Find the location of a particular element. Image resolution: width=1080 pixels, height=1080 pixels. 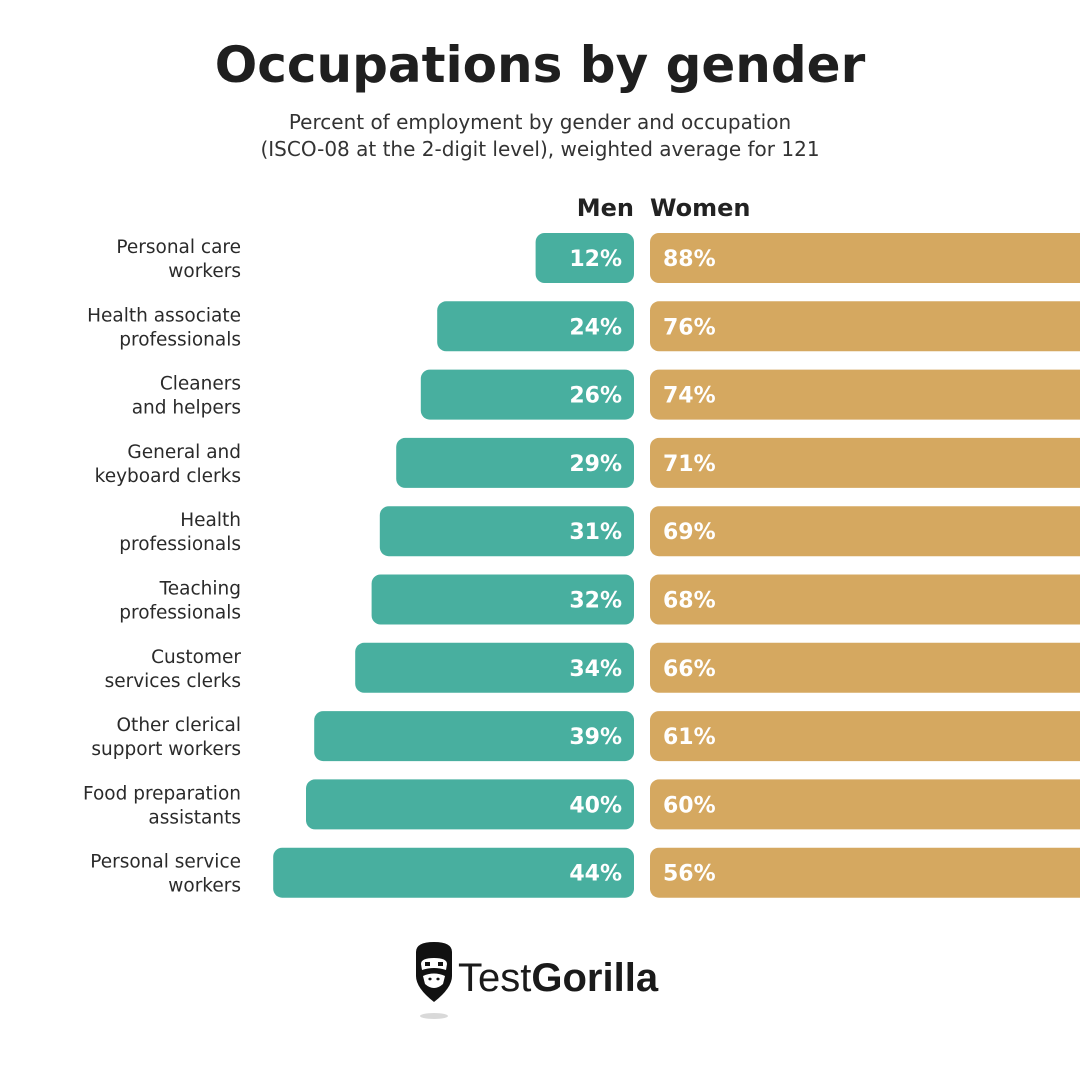

value-women-2: 74% is located at coordinates (689, 396).